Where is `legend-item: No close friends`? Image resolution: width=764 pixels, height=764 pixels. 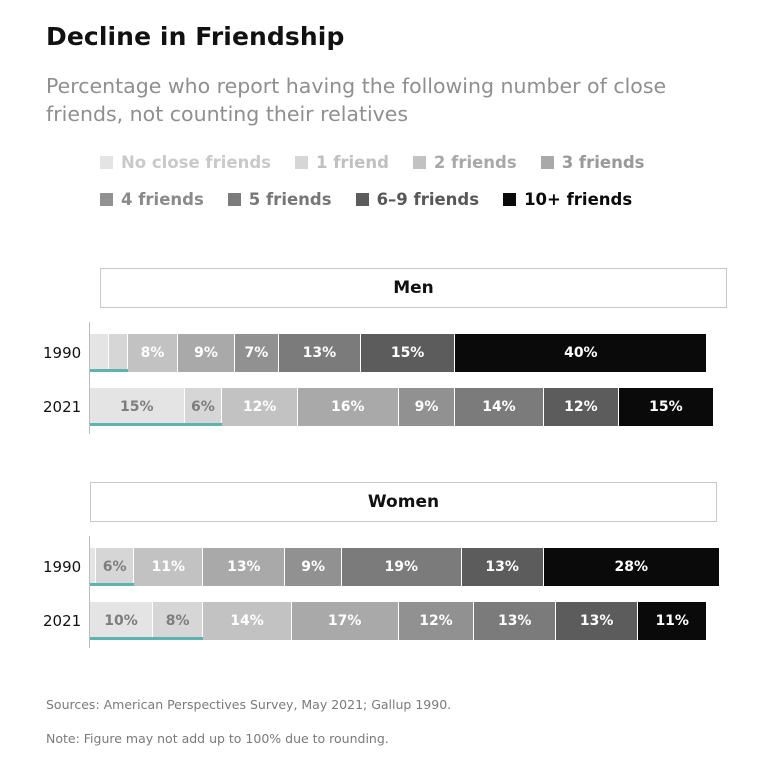
legend-item: No close friends is located at coordinates (185, 162).